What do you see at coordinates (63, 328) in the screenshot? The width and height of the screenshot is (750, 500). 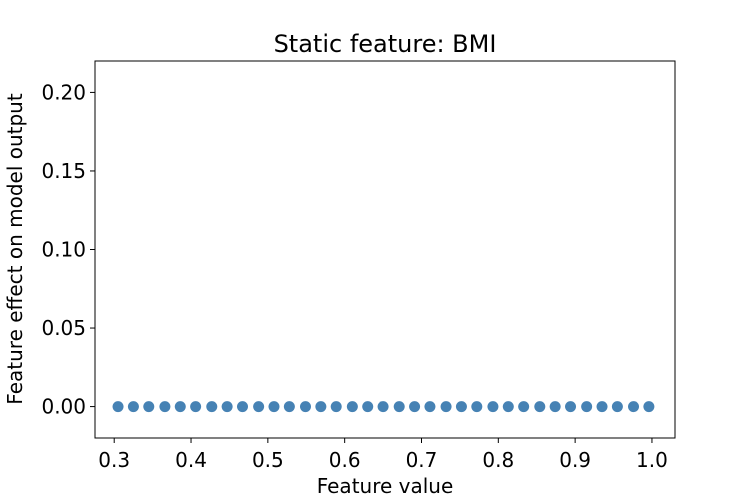 I see `y-tick-label: 0.05` at bounding box center [63, 328].